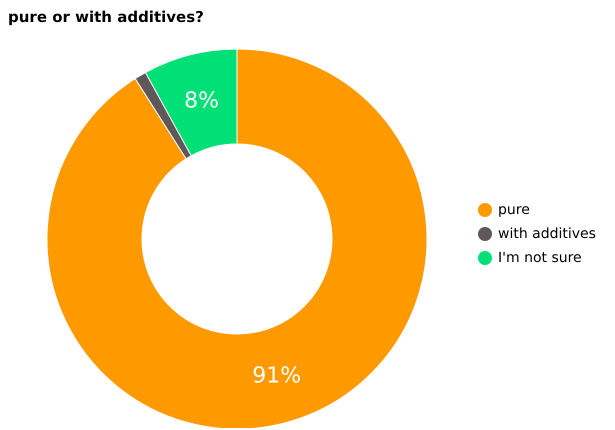 This screenshot has width=615, height=430. What do you see at coordinates (202, 101) in the screenshot?
I see `data-label: 8%` at bounding box center [202, 101].